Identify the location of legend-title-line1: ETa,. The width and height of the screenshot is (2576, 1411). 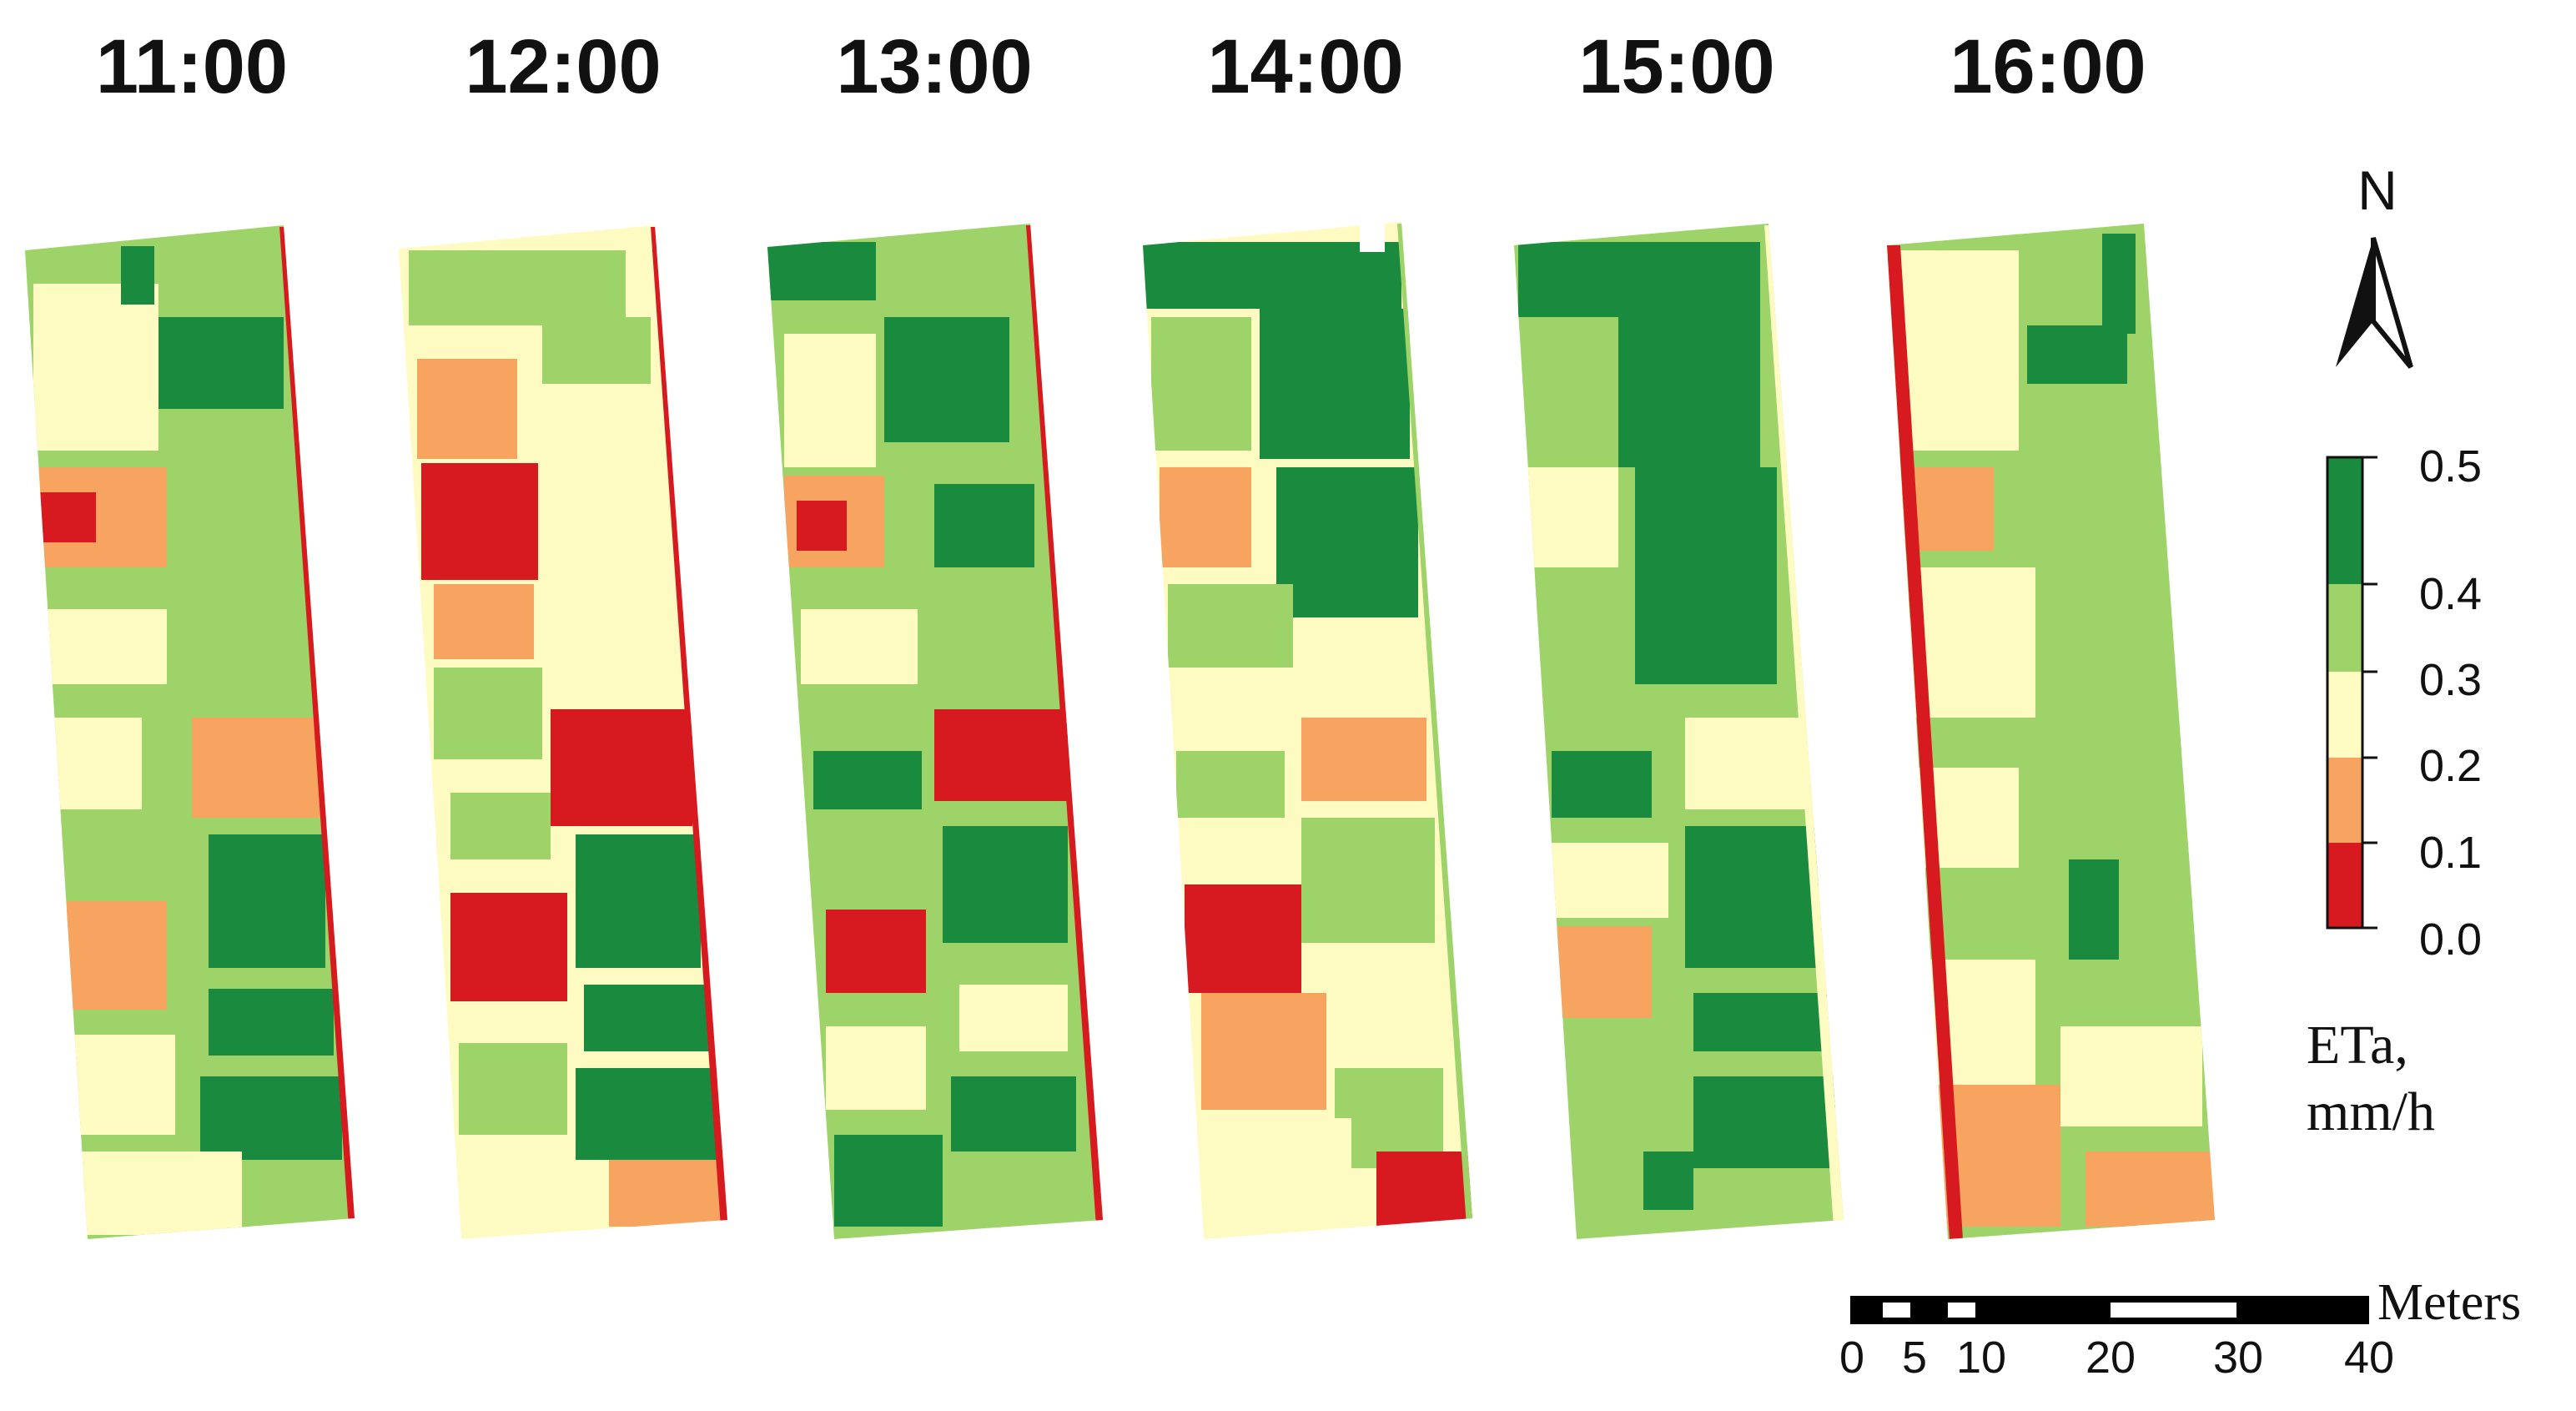
(2357, 1045).